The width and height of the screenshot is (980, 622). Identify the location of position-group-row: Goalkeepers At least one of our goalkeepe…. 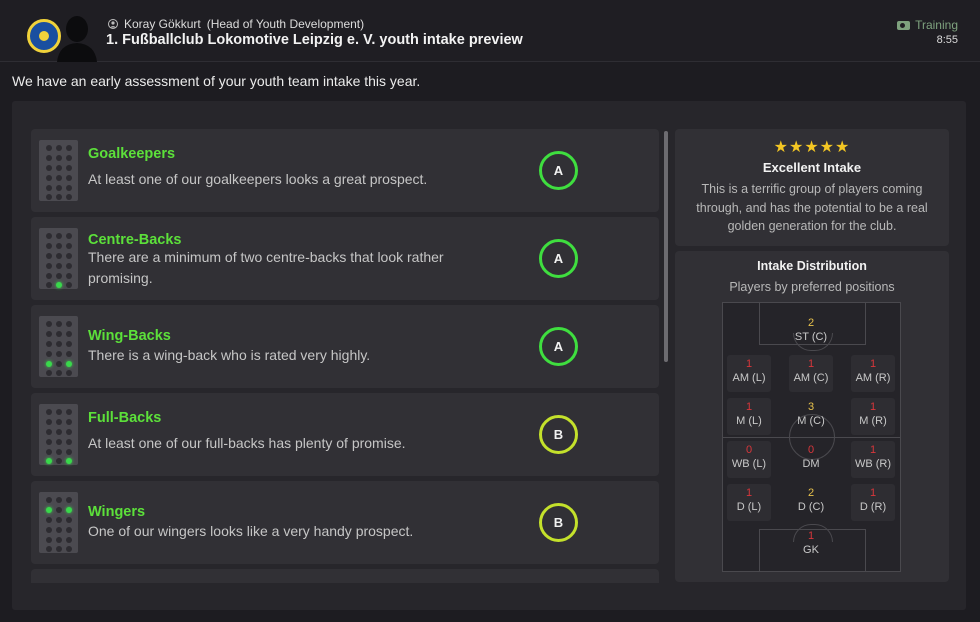
(345, 170).